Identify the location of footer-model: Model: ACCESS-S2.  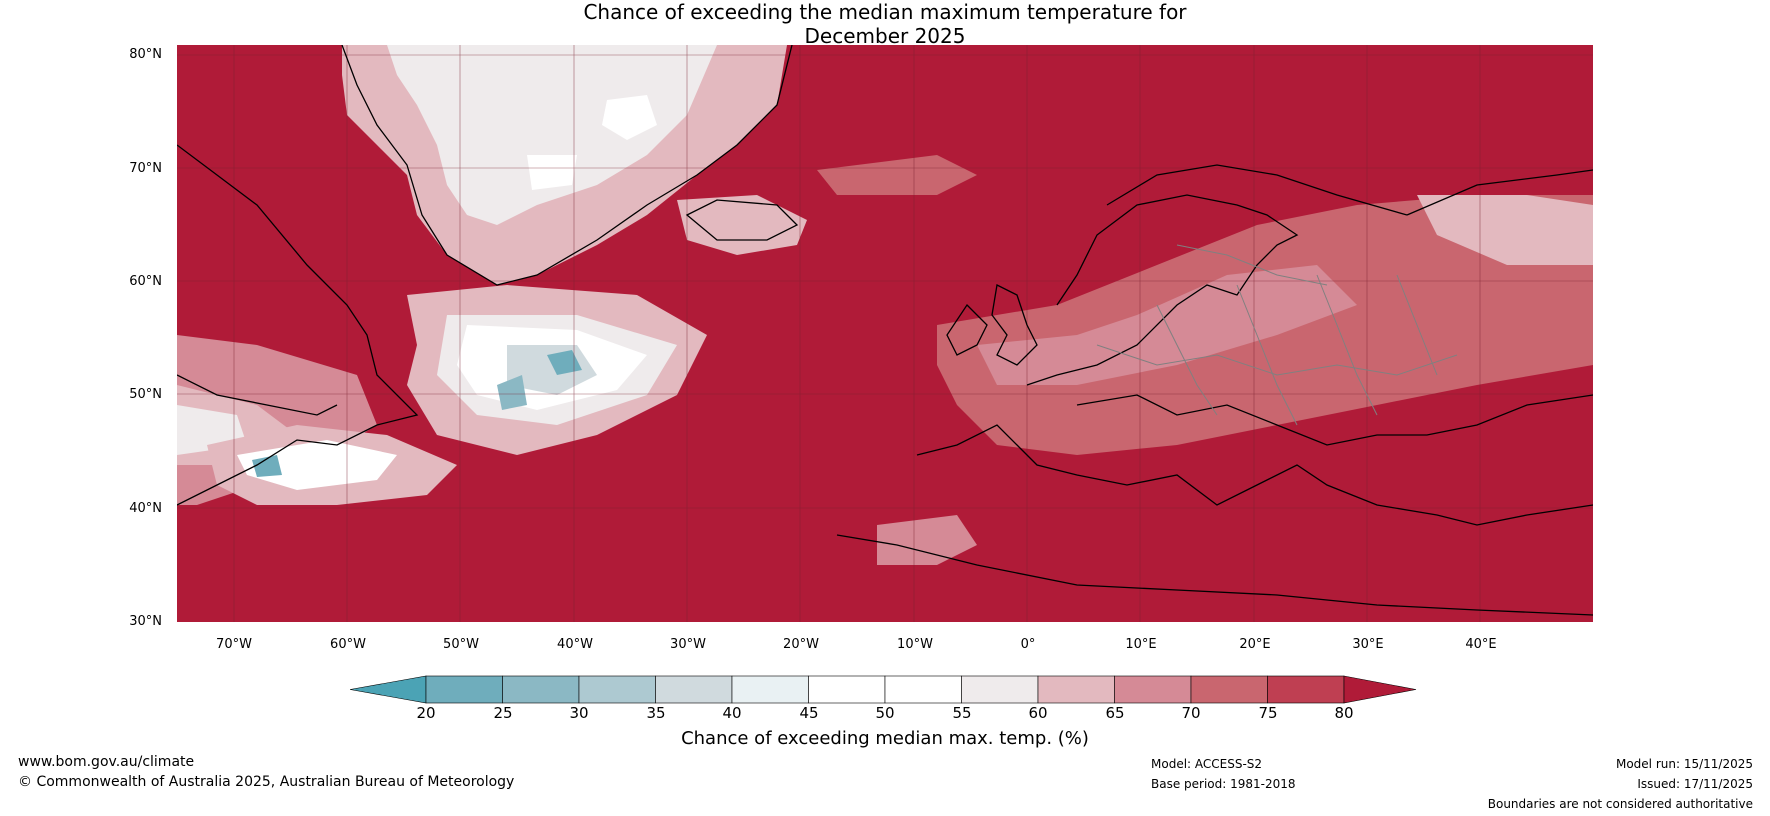
(1207, 764).